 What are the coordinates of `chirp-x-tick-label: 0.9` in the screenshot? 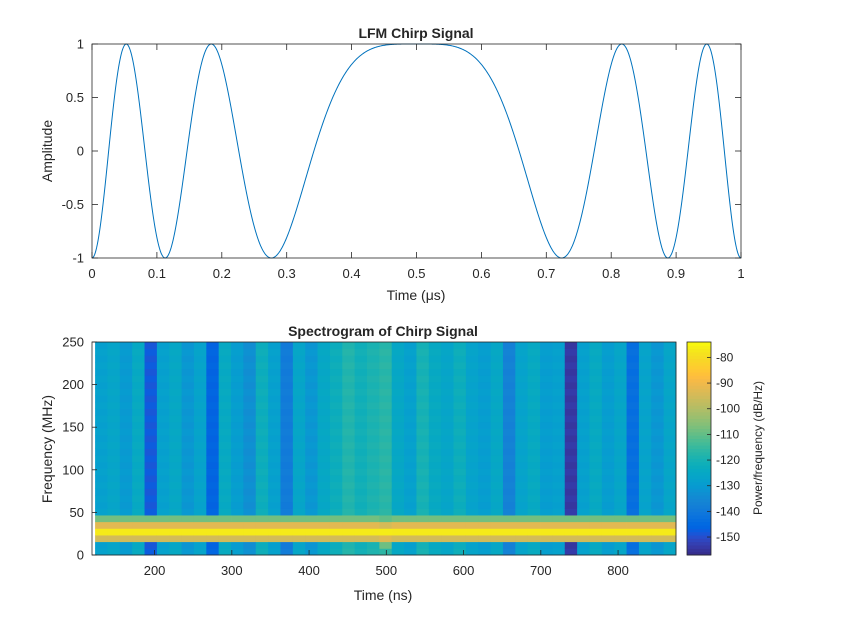 It's located at (676, 273).